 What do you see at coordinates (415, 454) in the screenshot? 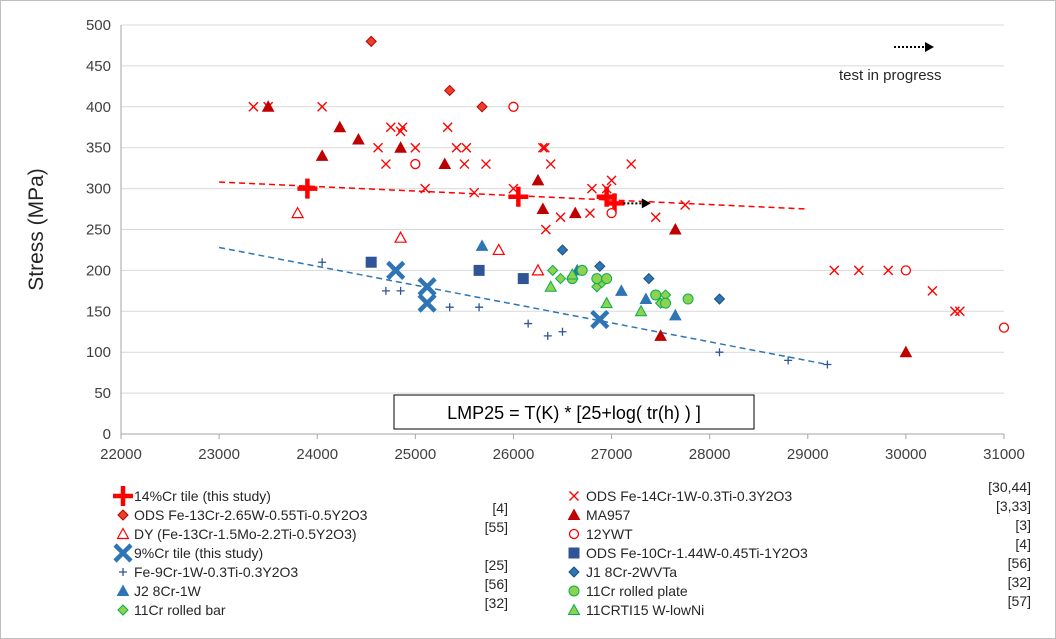
I see `x-tick-label: 25000` at bounding box center [415, 454].